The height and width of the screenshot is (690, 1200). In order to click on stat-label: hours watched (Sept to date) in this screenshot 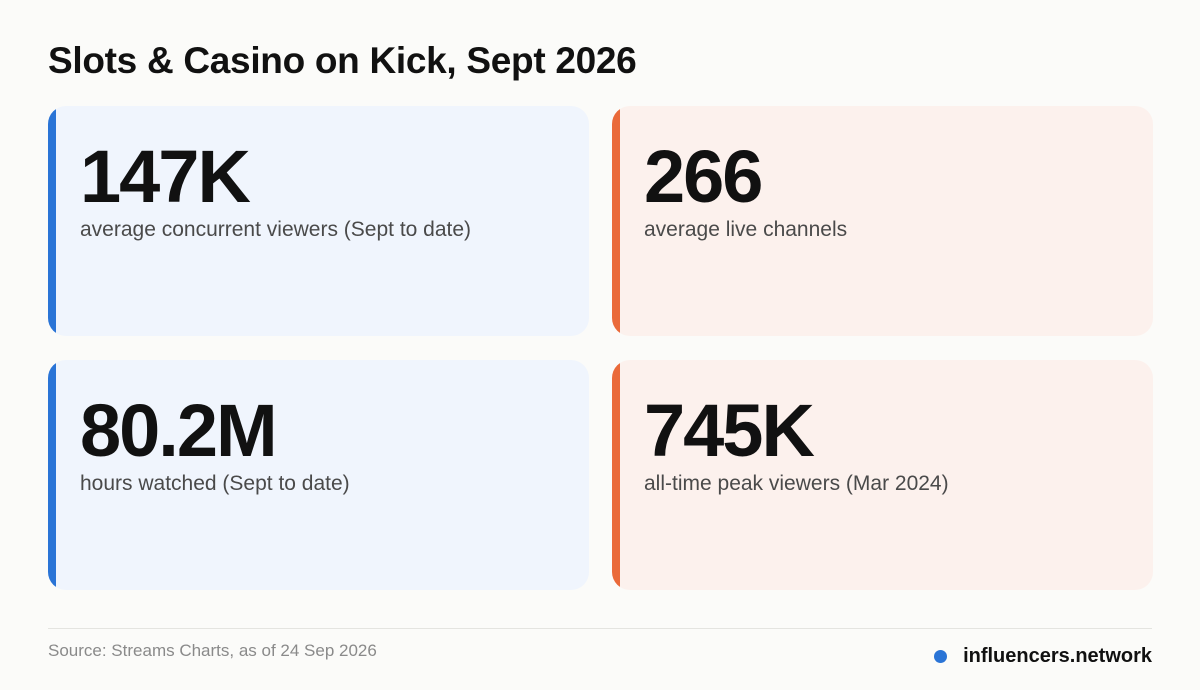, I will do `click(215, 483)`.